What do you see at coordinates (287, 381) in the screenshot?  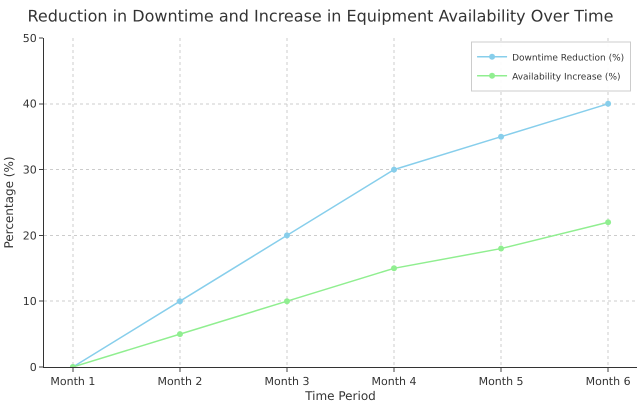 I see `x-tick-label: Month 3` at bounding box center [287, 381].